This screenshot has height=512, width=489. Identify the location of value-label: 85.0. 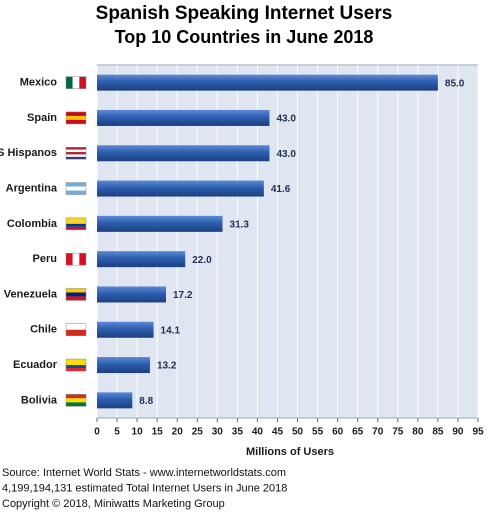
(455, 83).